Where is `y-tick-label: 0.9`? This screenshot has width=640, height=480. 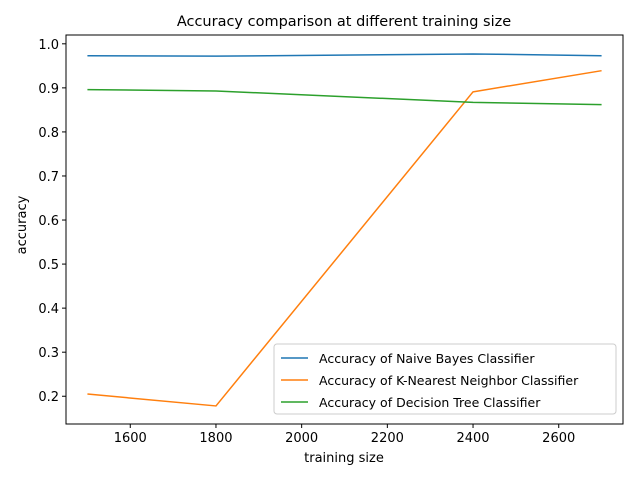 y-tick-label: 0.9 is located at coordinates (48, 89).